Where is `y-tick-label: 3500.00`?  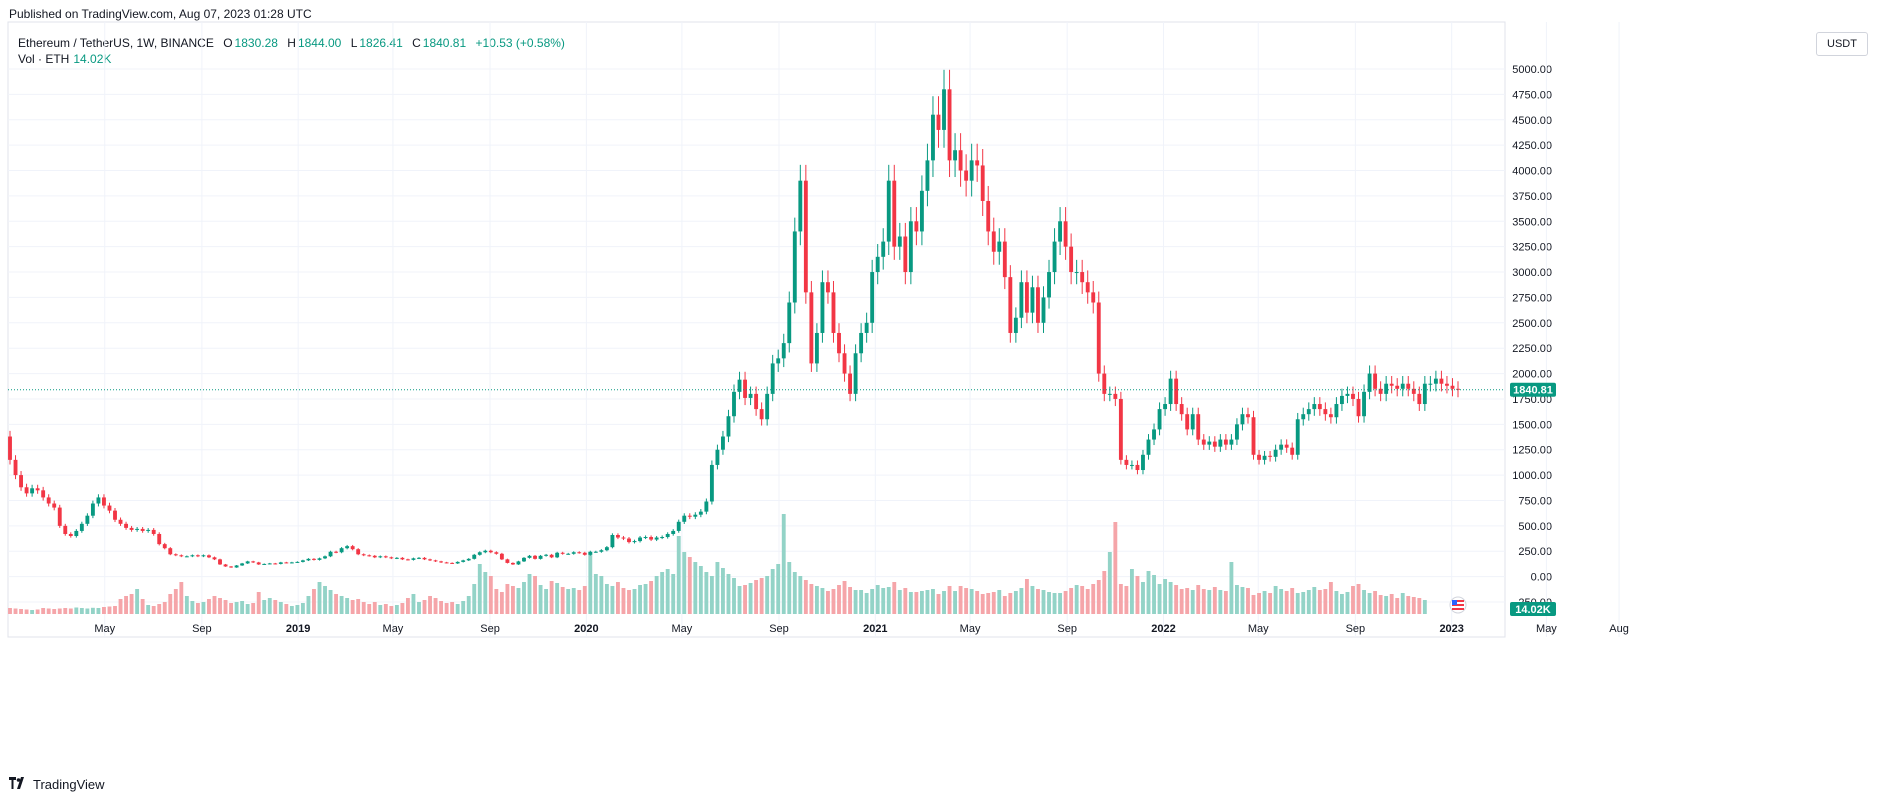 y-tick-label: 3500.00 is located at coordinates (1532, 222).